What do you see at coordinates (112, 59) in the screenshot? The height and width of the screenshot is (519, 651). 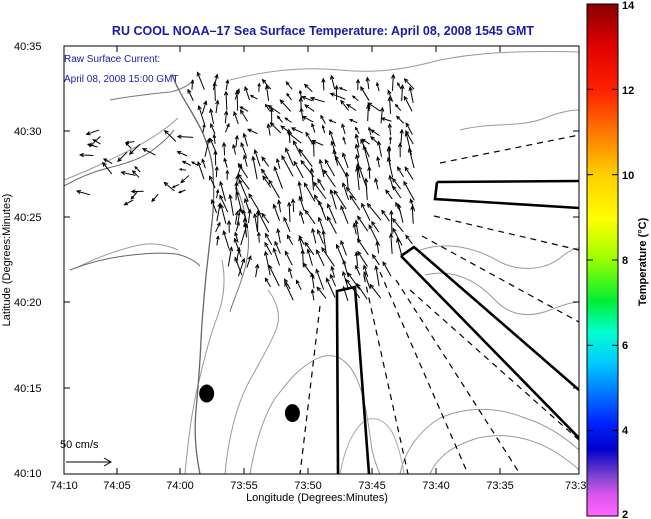 I see `annotation-line-1: Raw Surface Current:` at bounding box center [112, 59].